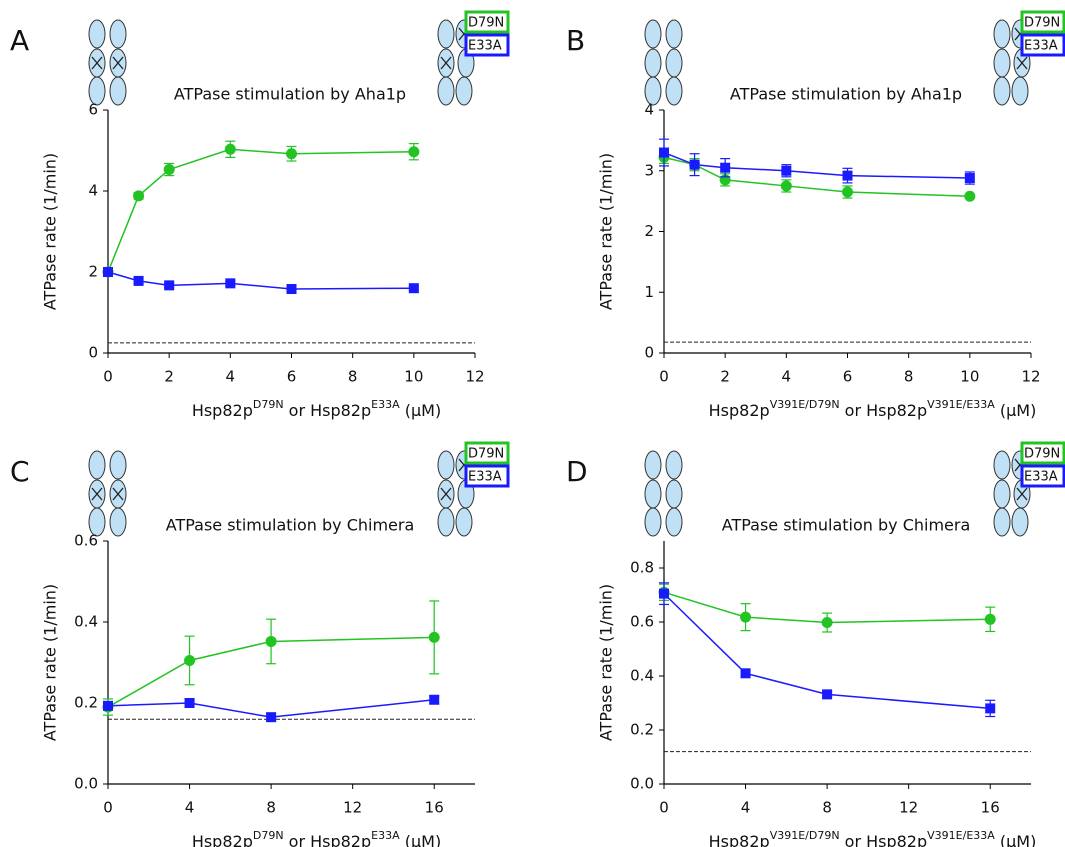  I want to click on panel-label: A, so click(19, 40).